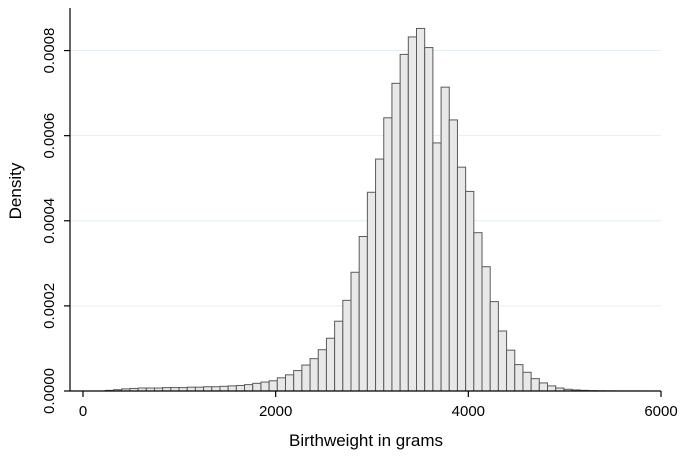 The width and height of the screenshot is (684, 459). Describe the element at coordinates (366, 440) in the screenshot. I see `x-axis-label: Birthweight in grams` at that location.